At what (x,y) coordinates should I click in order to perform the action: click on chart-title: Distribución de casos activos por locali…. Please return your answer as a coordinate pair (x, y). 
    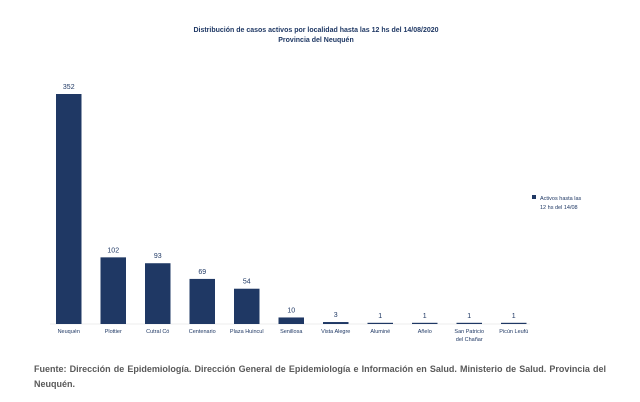
    Looking at the image, I should click on (315, 35).